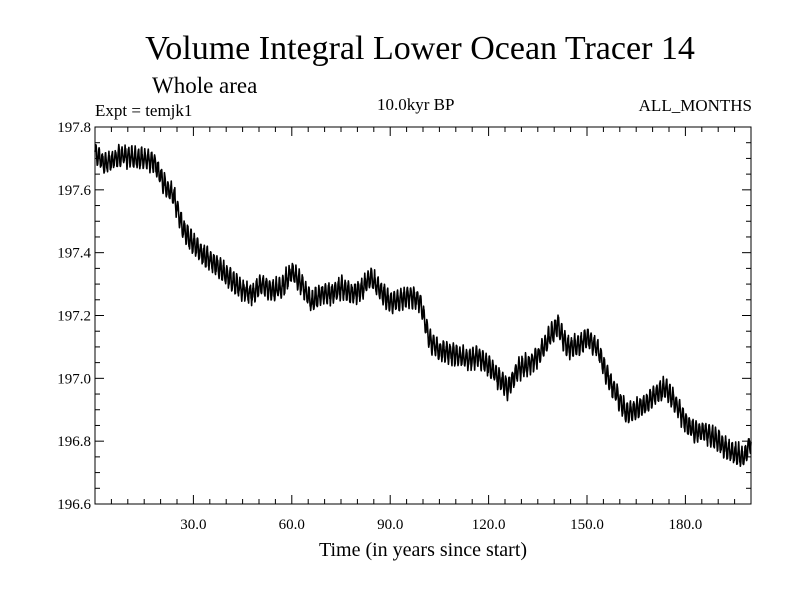 The height and width of the screenshot is (600, 800). I want to click on x-tick-label: 60.0, so click(292, 525).